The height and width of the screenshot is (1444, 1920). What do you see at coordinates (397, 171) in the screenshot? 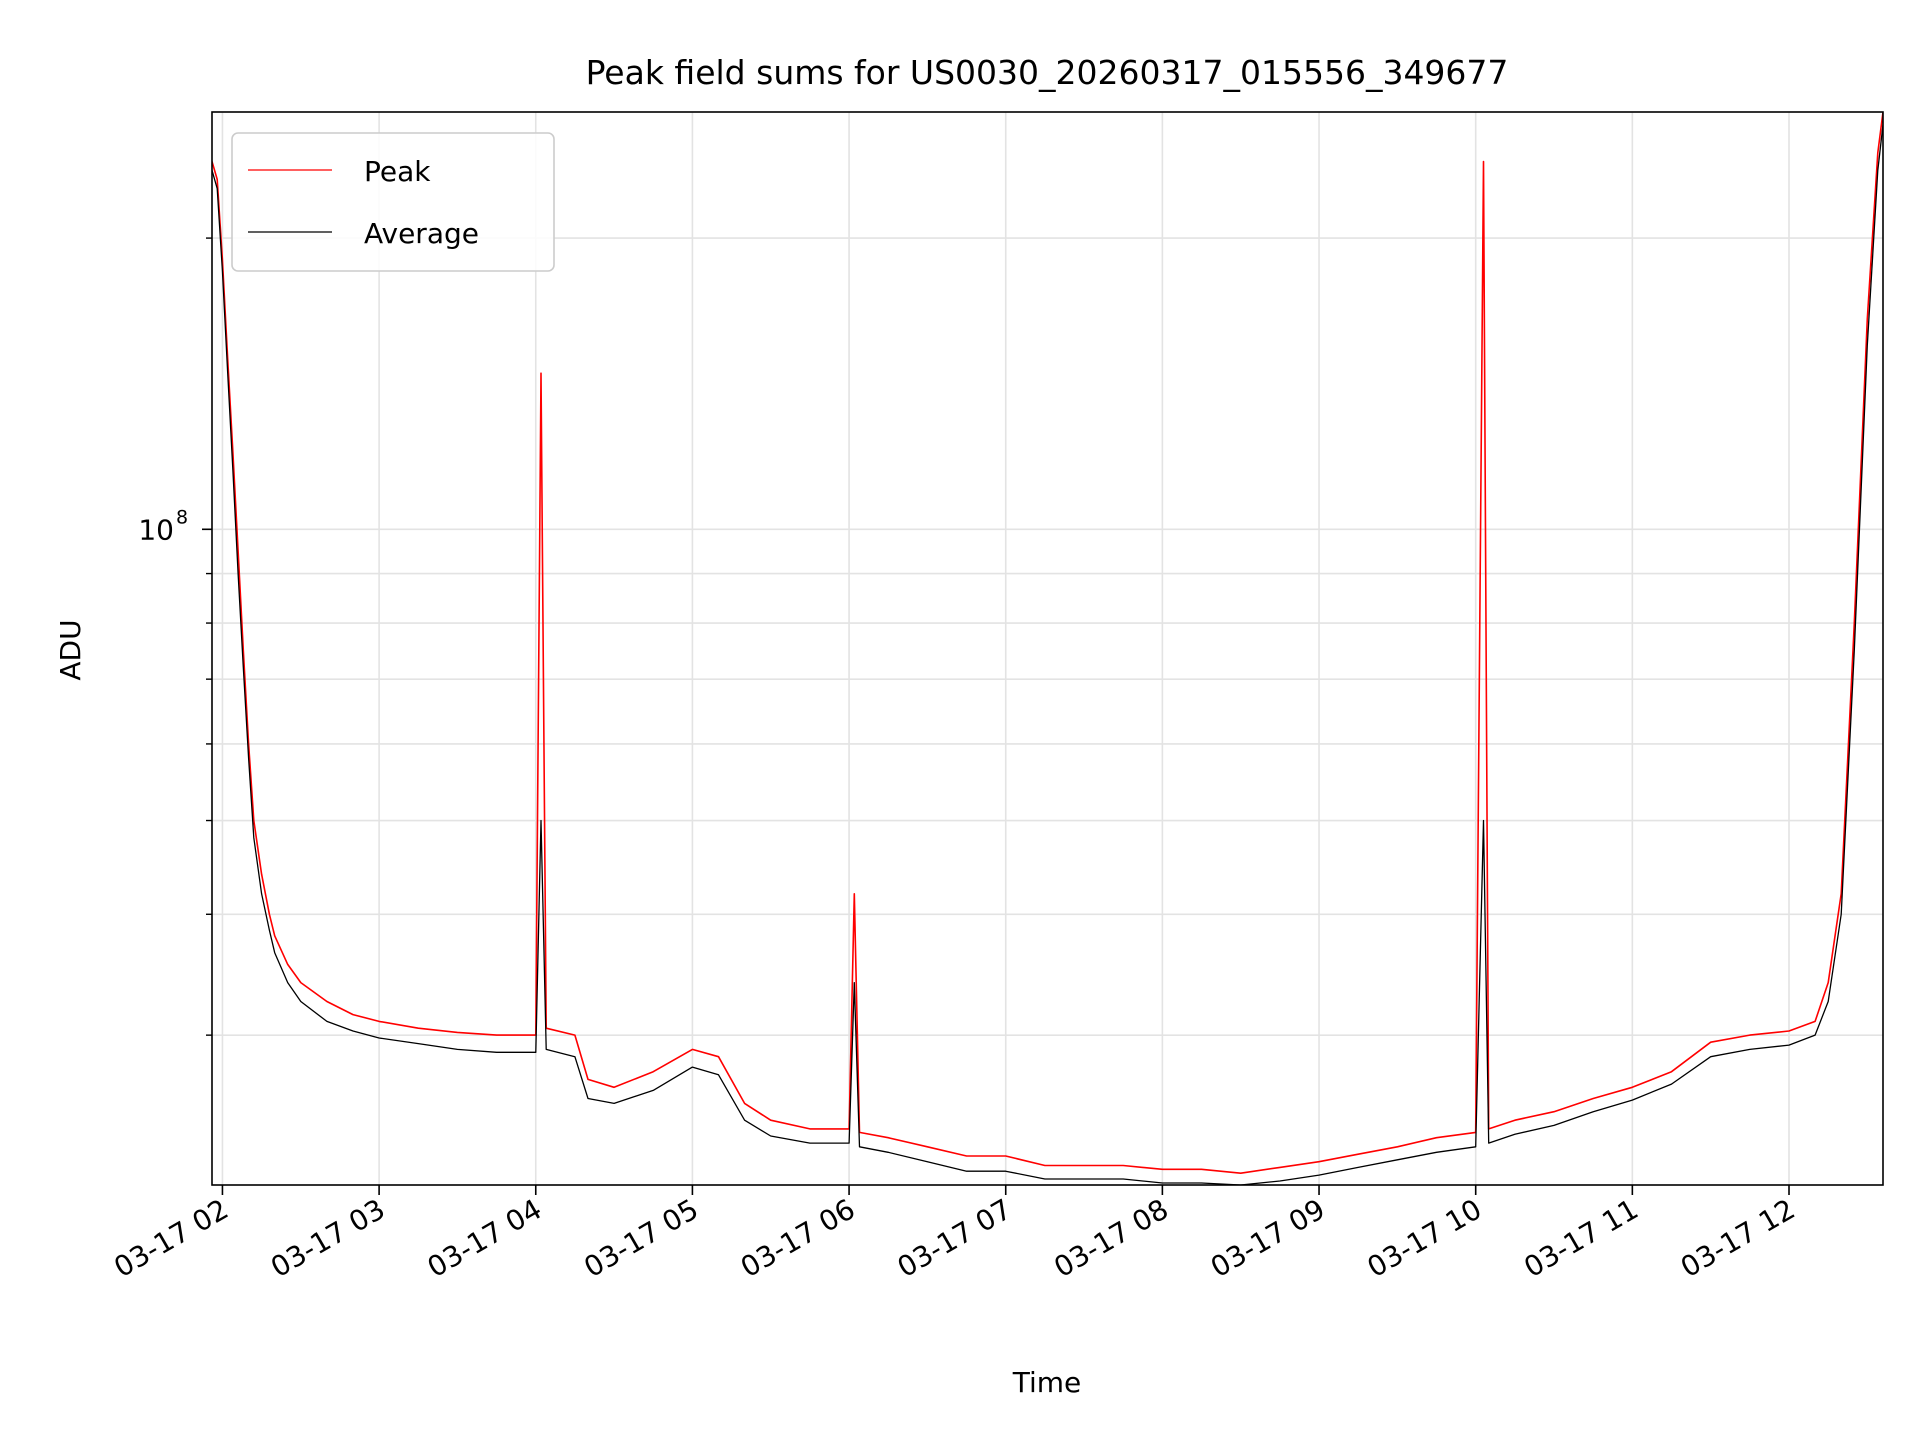
I see `legend-label-peak: Peak` at bounding box center [397, 171].